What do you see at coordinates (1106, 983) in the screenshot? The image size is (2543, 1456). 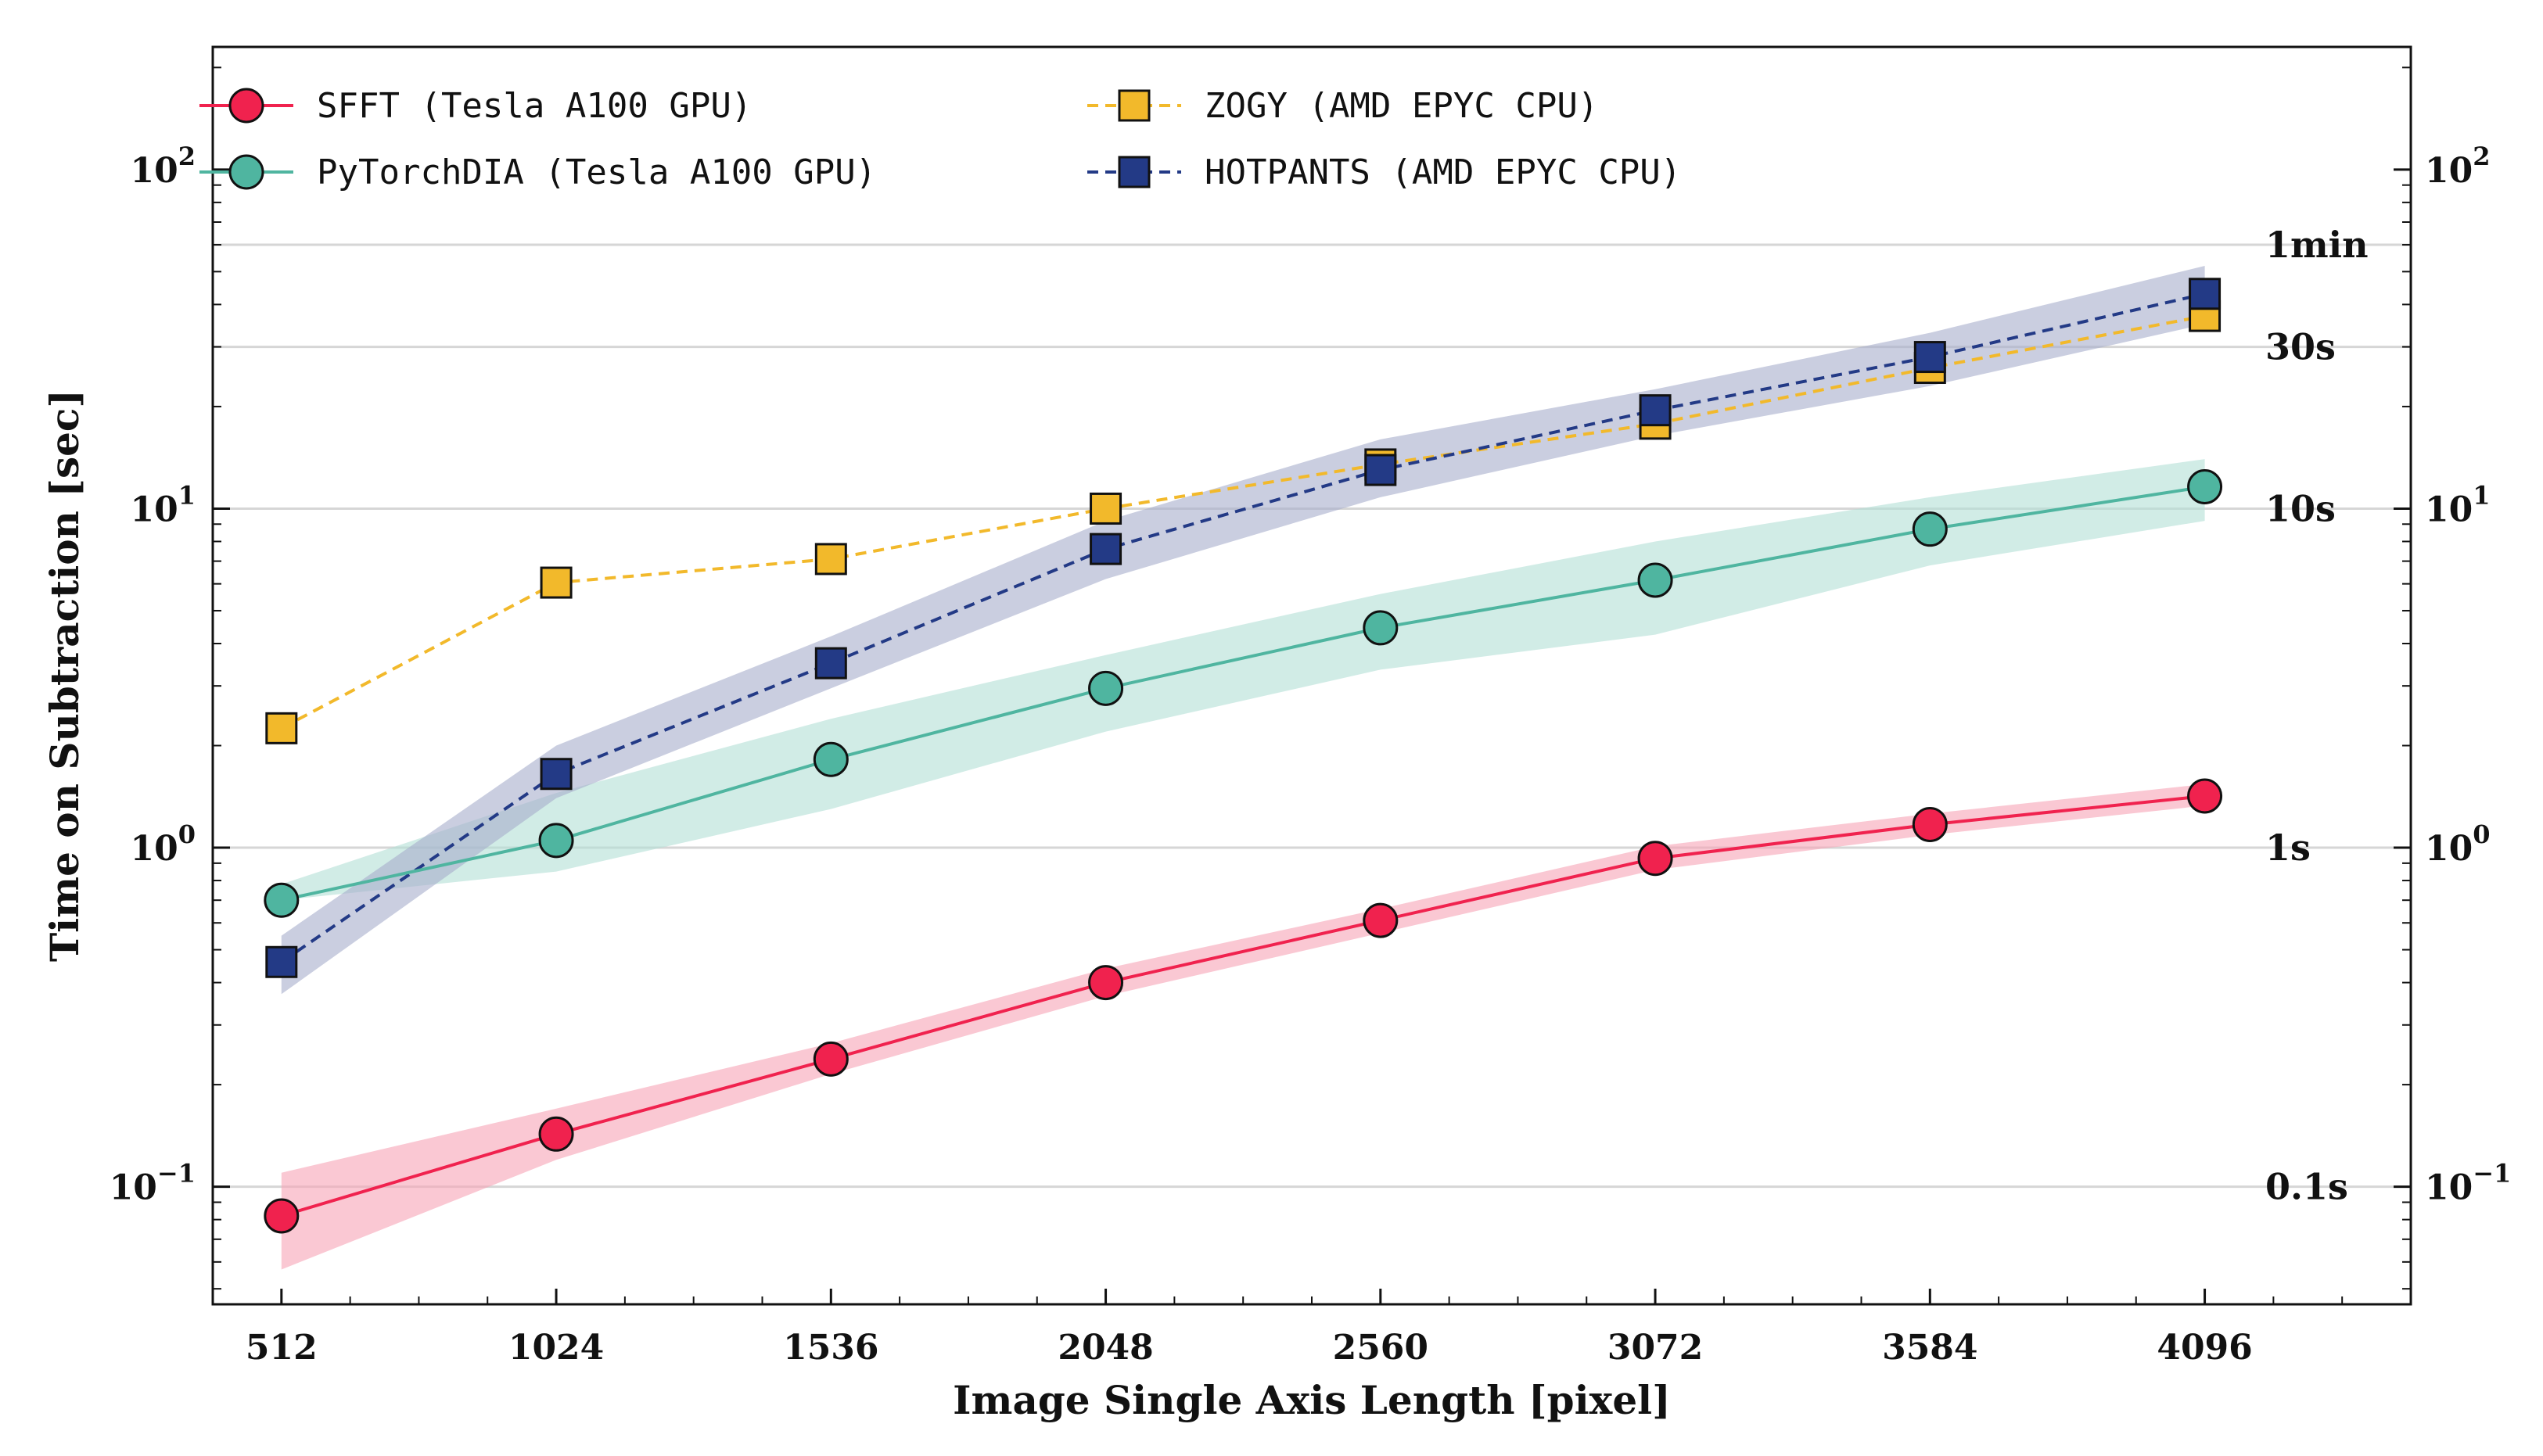 I see `point-sfft-tesla-a100-gpu-2048` at bounding box center [1106, 983].